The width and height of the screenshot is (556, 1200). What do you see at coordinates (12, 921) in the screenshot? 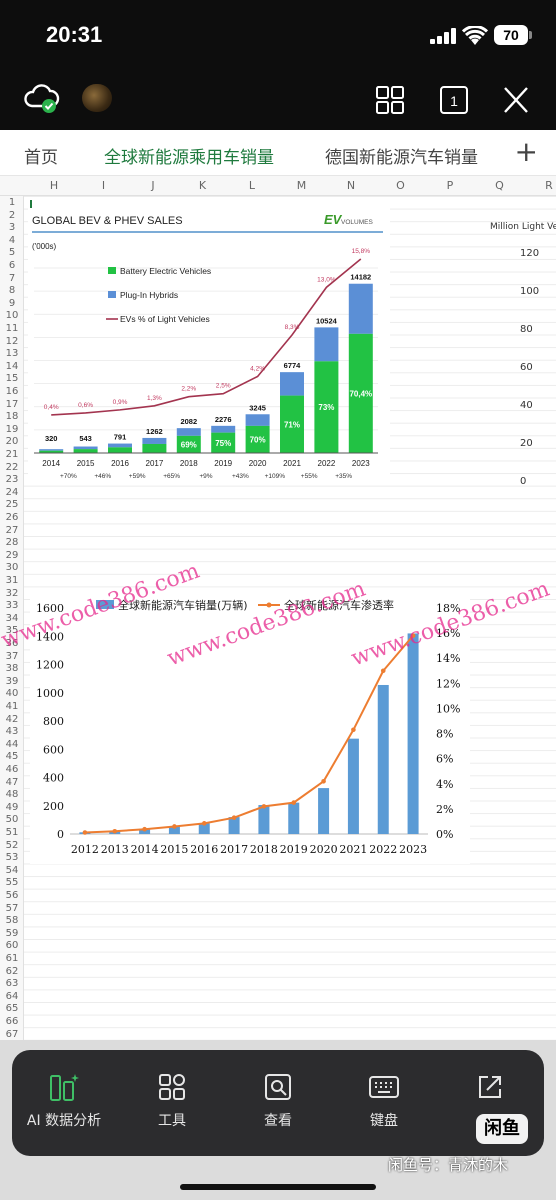
I see `row-label: 58` at bounding box center [12, 921].